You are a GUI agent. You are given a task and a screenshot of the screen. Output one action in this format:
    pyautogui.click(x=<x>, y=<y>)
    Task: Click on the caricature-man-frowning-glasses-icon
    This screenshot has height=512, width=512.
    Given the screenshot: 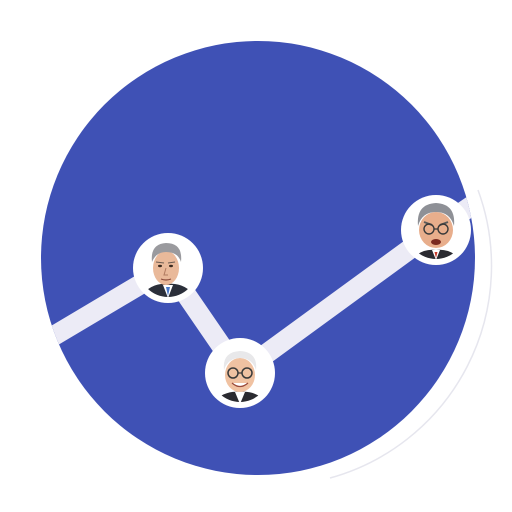 What is the action you would take?
    pyautogui.click(x=436, y=230)
    